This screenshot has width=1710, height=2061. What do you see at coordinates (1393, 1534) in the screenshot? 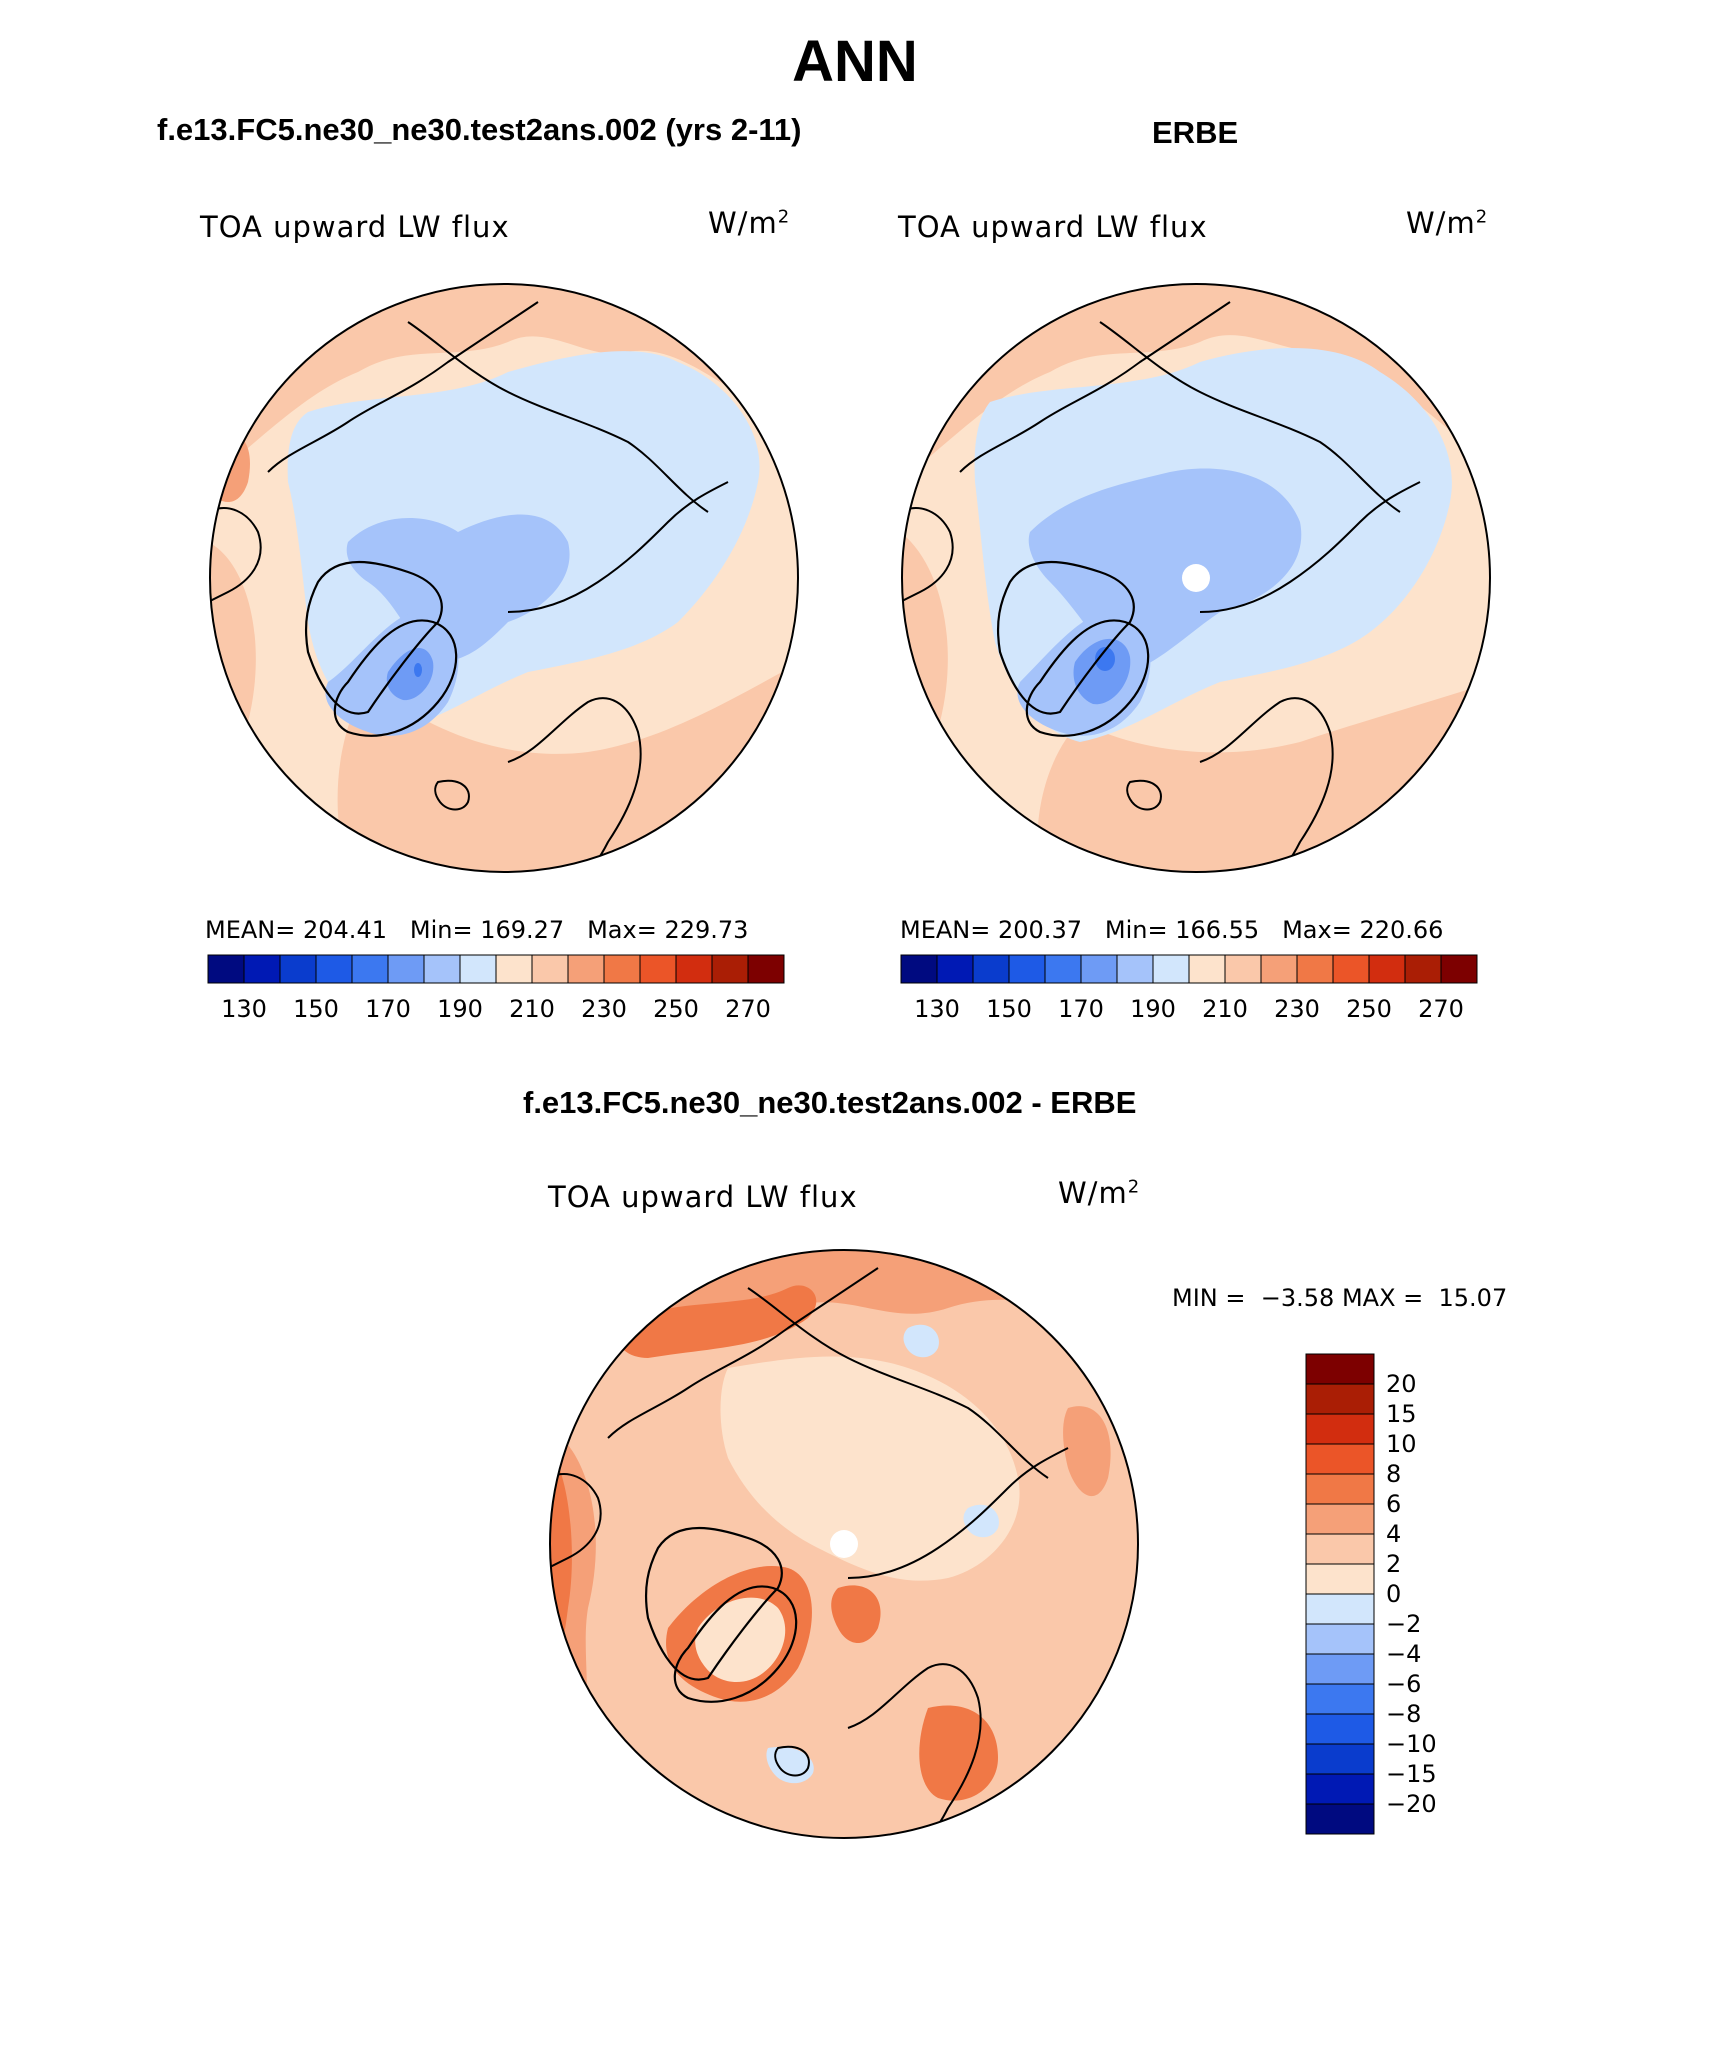
I see `colorbar-diff-tick-label: 4` at bounding box center [1393, 1534].